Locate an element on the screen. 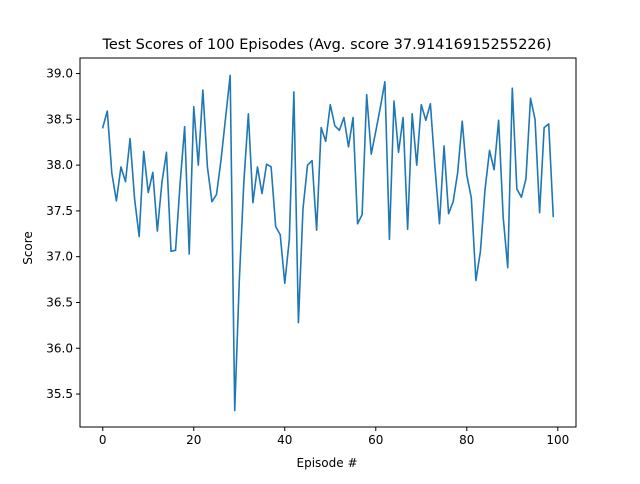  x-tick-label: 40 is located at coordinates (284, 440).